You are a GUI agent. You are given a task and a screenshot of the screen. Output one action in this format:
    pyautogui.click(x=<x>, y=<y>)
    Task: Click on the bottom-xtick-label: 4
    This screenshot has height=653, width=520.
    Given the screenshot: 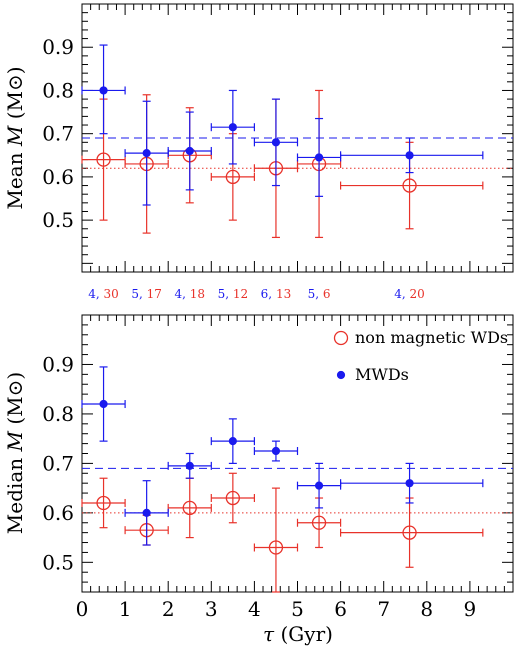 What is the action you would take?
    pyautogui.click(x=254, y=609)
    